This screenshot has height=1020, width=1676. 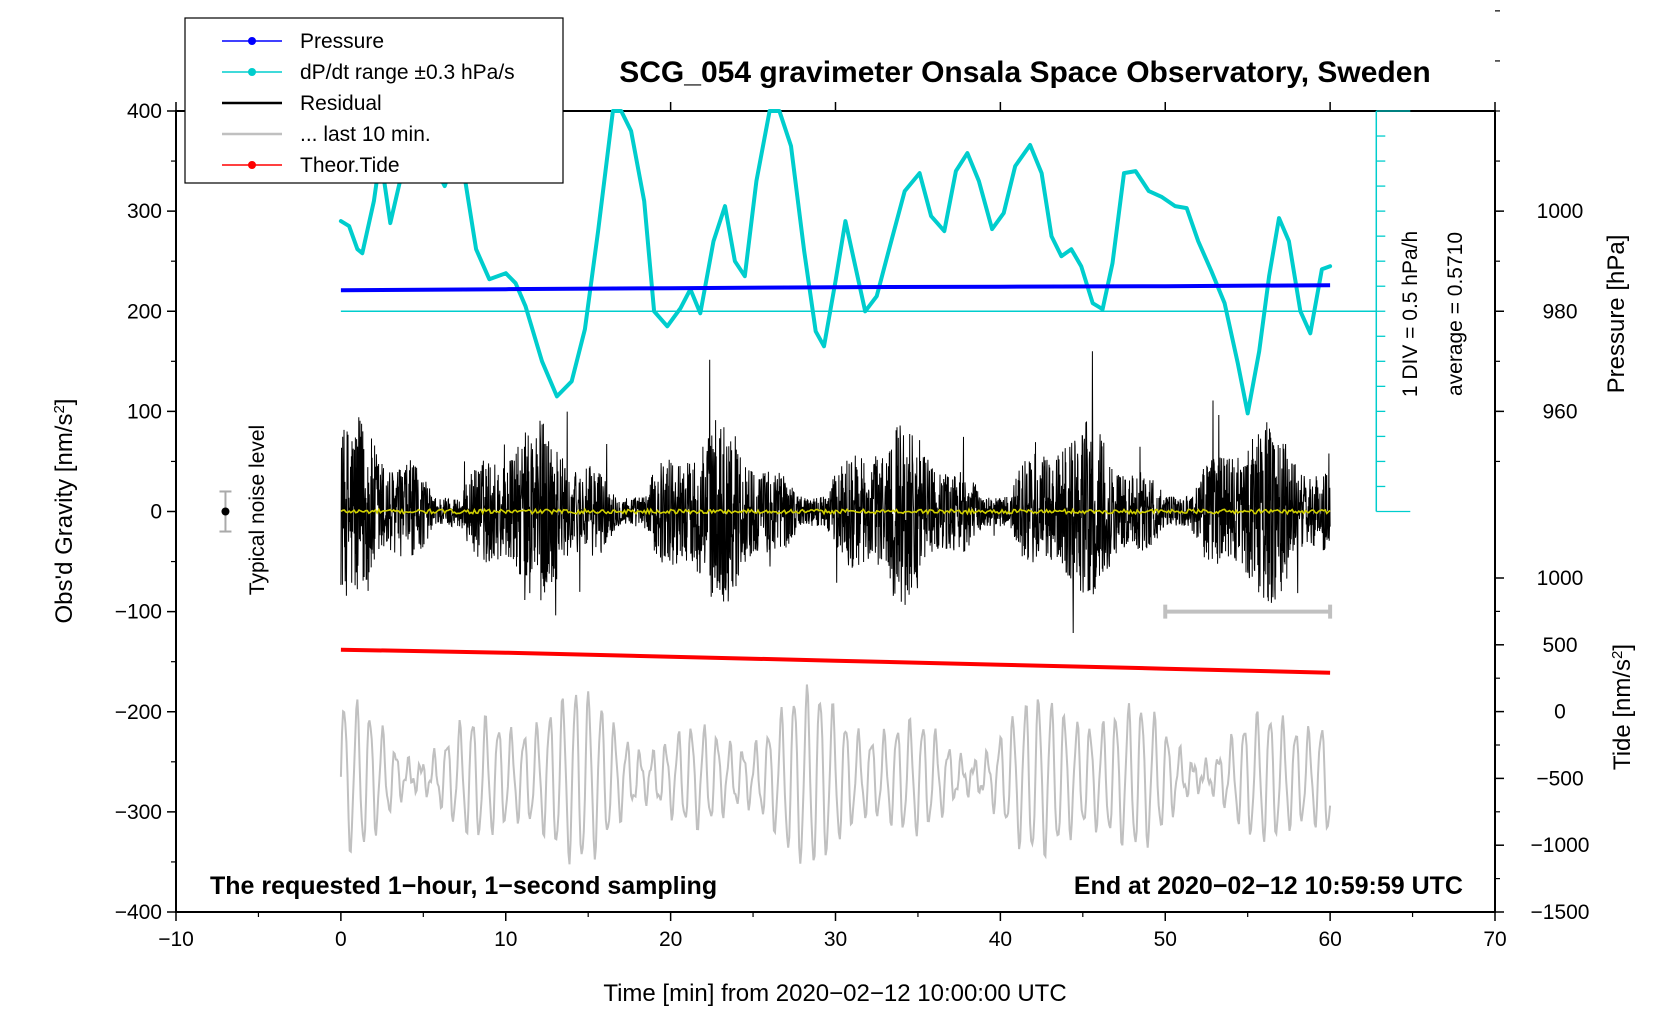 What do you see at coordinates (257, 510) in the screenshot?
I see `noise-level-label: Typical noise level` at bounding box center [257, 510].